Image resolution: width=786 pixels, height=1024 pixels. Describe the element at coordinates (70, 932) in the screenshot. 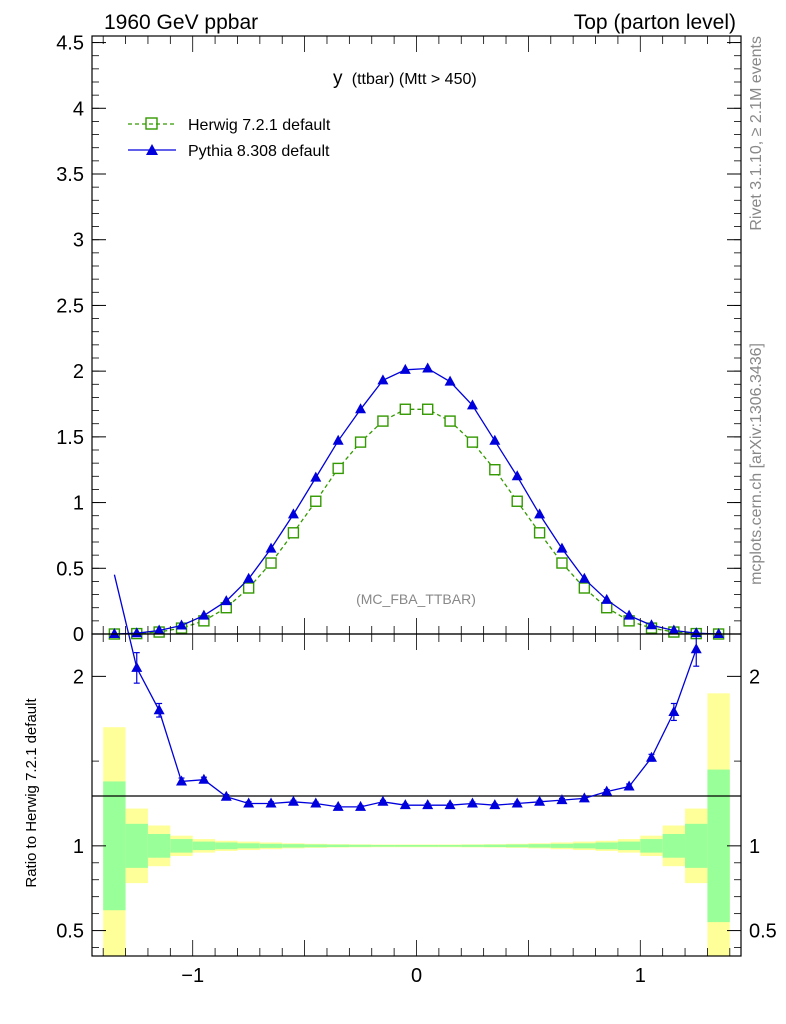

I see `ratio-ytick-label-left: 0.5` at that location.